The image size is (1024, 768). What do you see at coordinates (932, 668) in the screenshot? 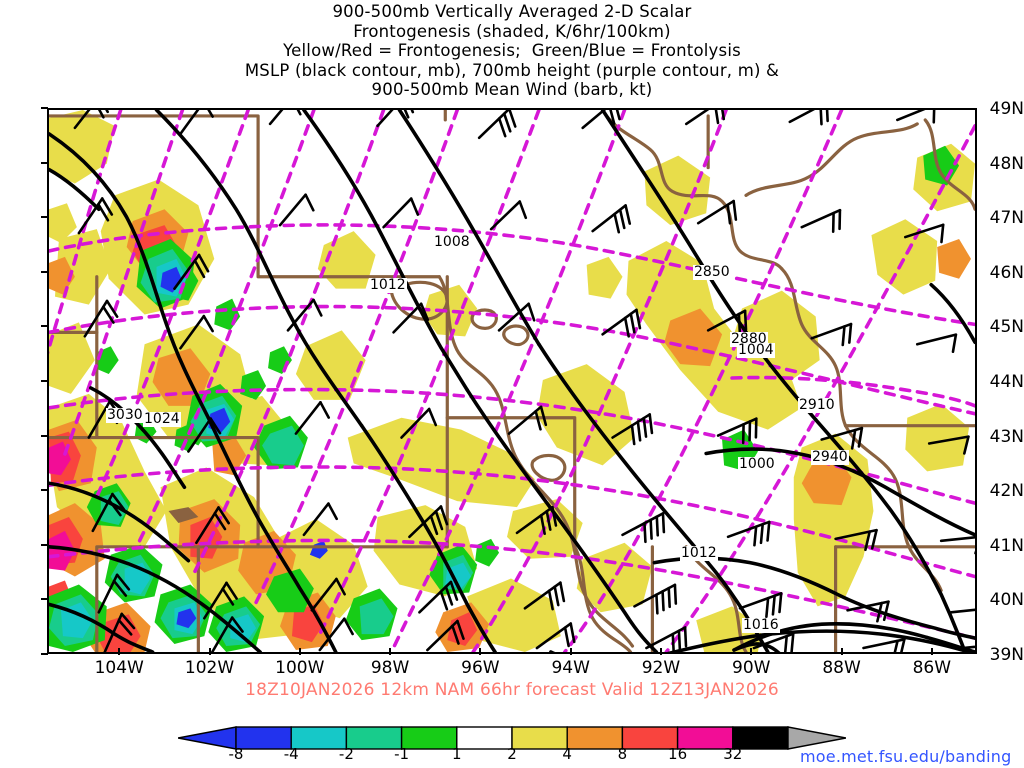
I see `x-axis-label: 86W` at bounding box center [932, 668].